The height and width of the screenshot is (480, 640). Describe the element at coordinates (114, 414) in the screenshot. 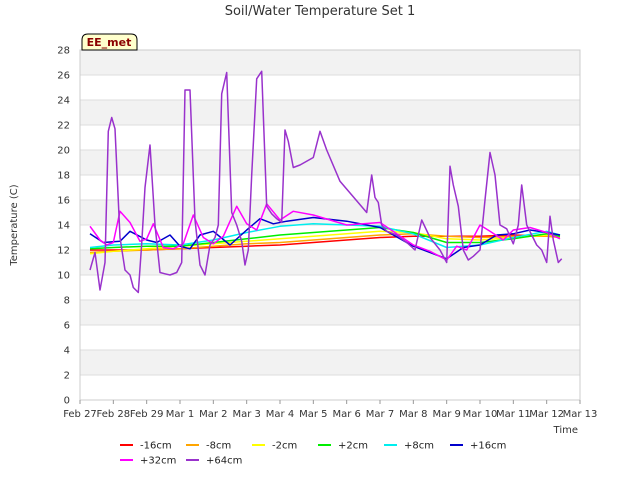

I see `x-tick-label: Feb 28` at that location.